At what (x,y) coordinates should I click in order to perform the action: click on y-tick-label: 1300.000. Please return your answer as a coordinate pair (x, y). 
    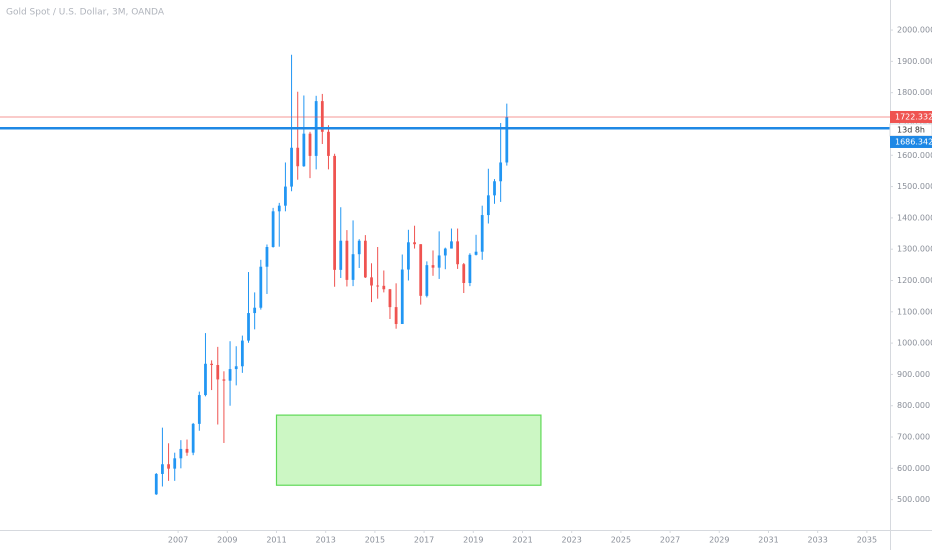
    Looking at the image, I should click on (914, 249).